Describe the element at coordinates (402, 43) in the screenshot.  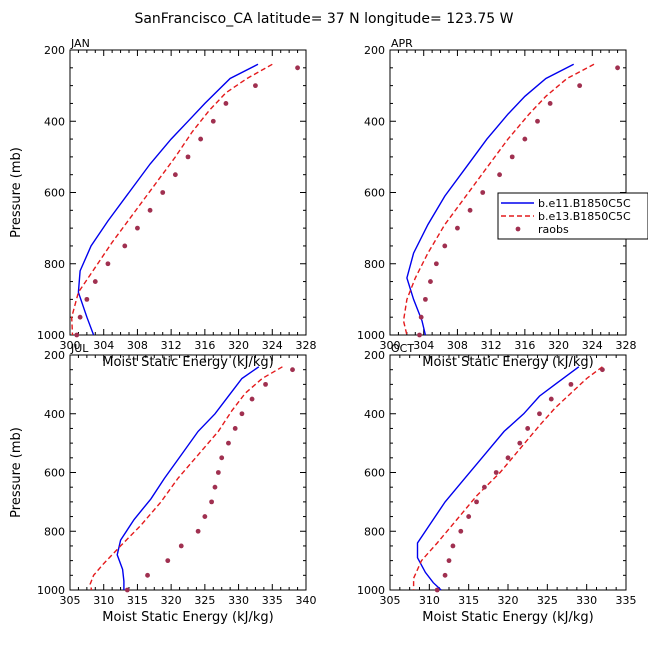
I see `panel-title: APR` at that location.